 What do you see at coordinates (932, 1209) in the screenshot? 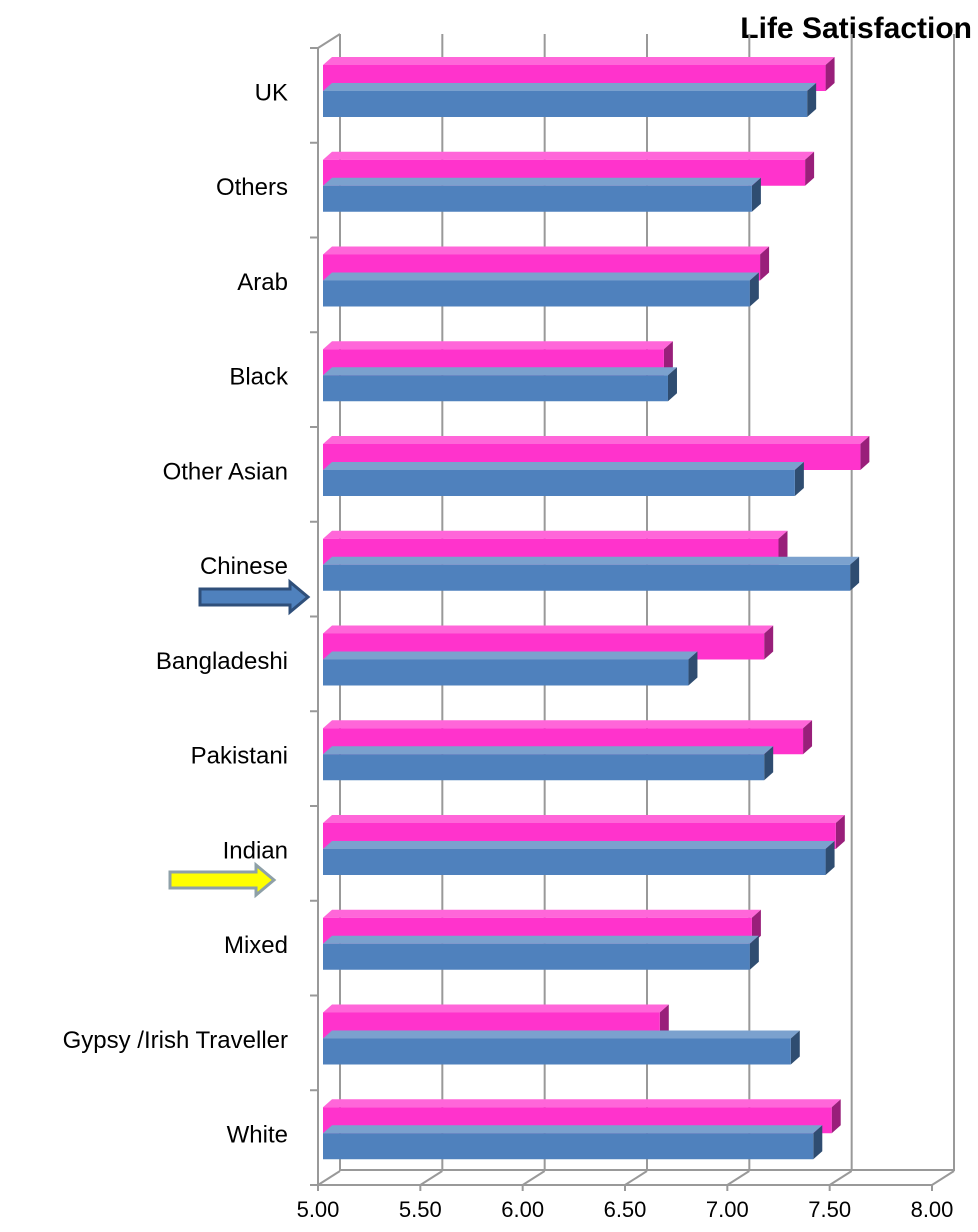
I see `x-tick-label: 8.00` at bounding box center [932, 1209].